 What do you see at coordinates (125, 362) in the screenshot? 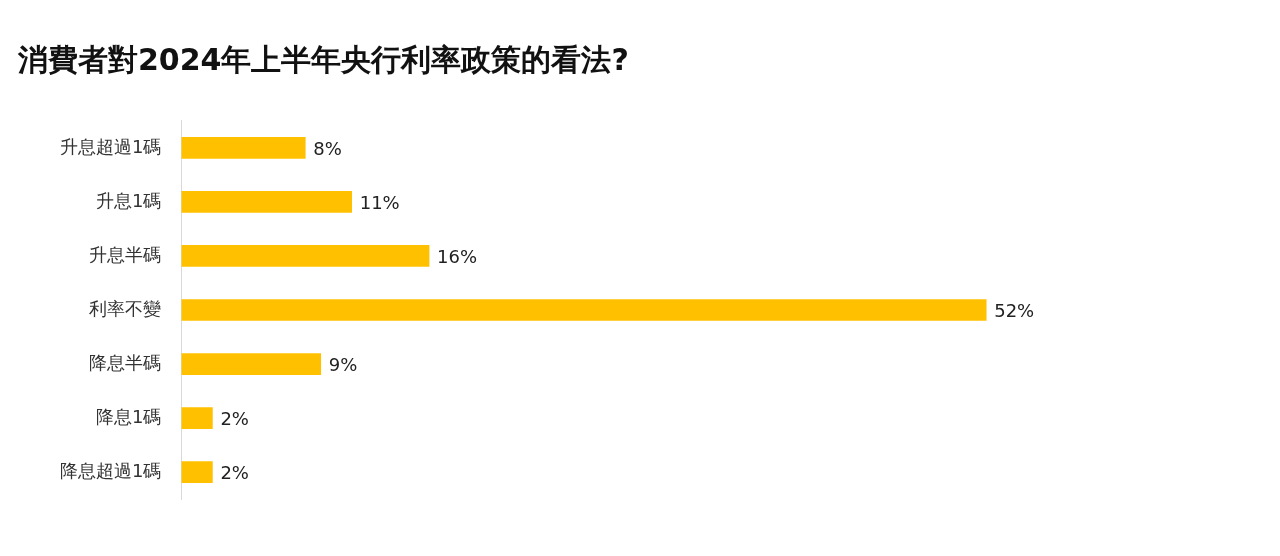
I see `y-tick-label: 降息半碼` at bounding box center [125, 362].